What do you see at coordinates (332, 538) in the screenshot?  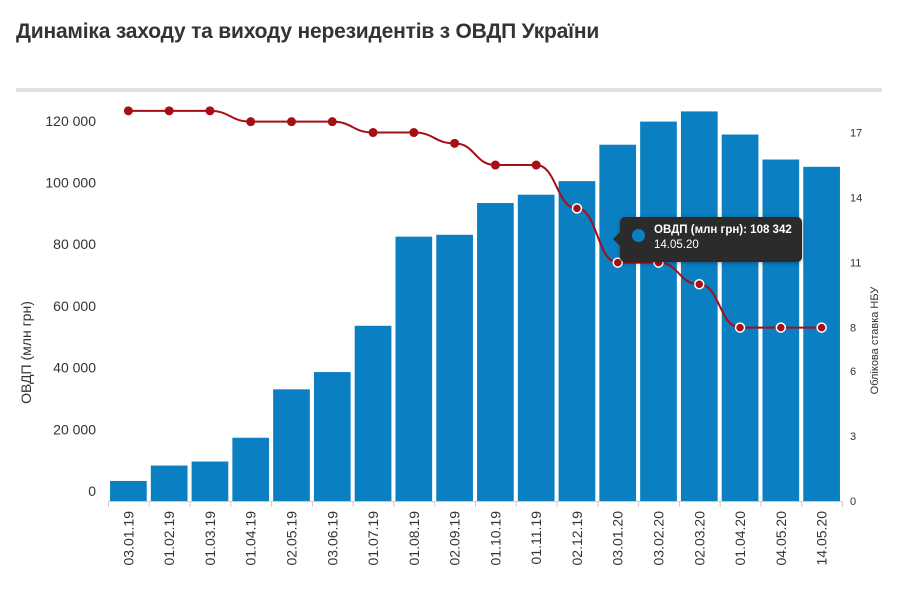 I see `x-tick-label: 03.06.19` at bounding box center [332, 538].